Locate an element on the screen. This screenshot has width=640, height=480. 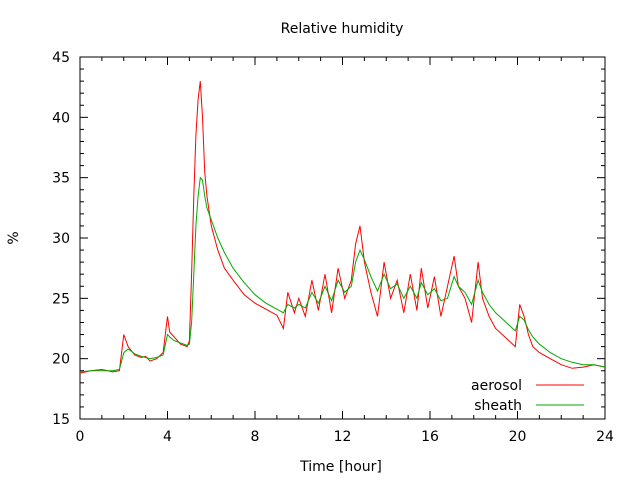
y-tick-label: 20 is located at coordinates (61, 360).